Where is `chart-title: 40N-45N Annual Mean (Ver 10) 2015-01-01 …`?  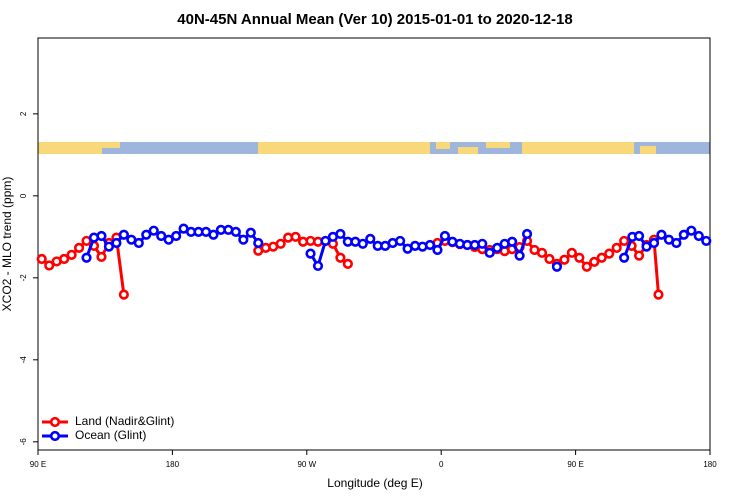
chart-title: 40N-45N Annual Mean (Ver 10) 2015-01-01 … is located at coordinates (374, 19).